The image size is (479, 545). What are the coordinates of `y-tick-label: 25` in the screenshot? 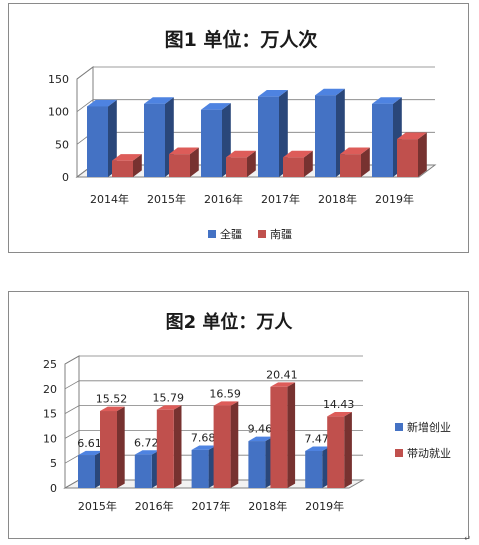 It's located at (50, 364).